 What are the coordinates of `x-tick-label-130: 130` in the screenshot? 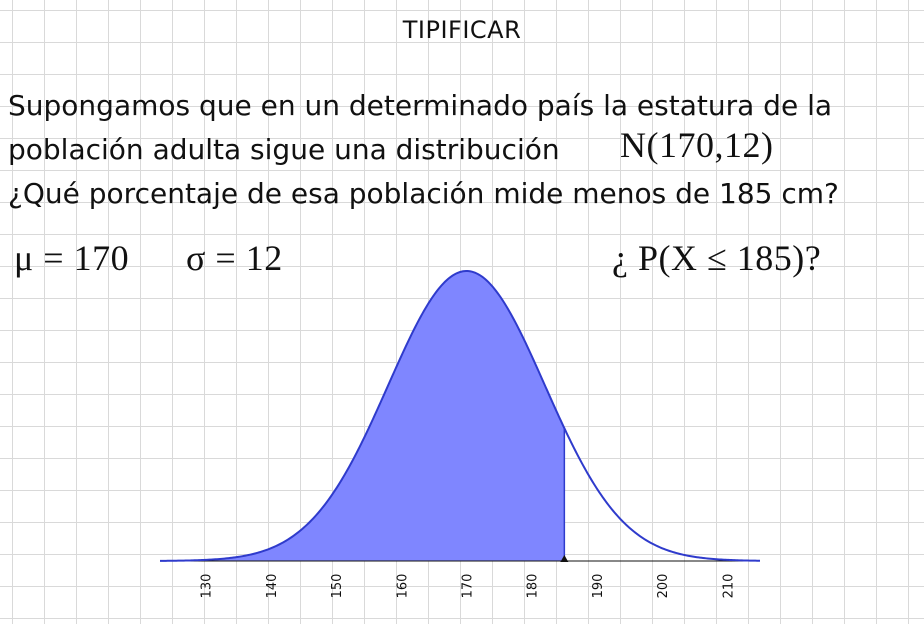 It's located at (207, 586).